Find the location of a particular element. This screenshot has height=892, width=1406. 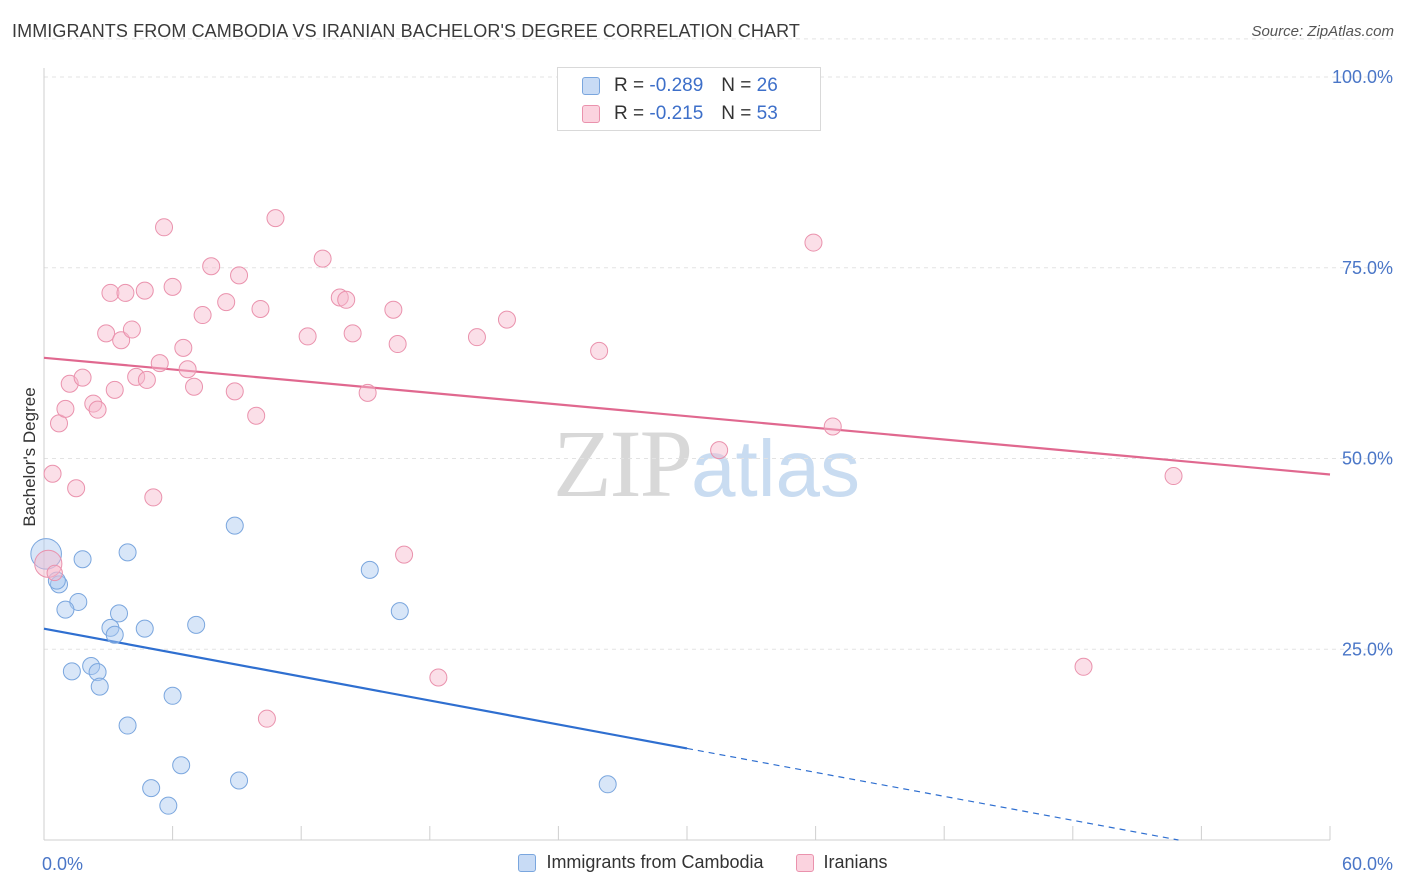

y-tick-label: 25.0% is located at coordinates (1367, 649).